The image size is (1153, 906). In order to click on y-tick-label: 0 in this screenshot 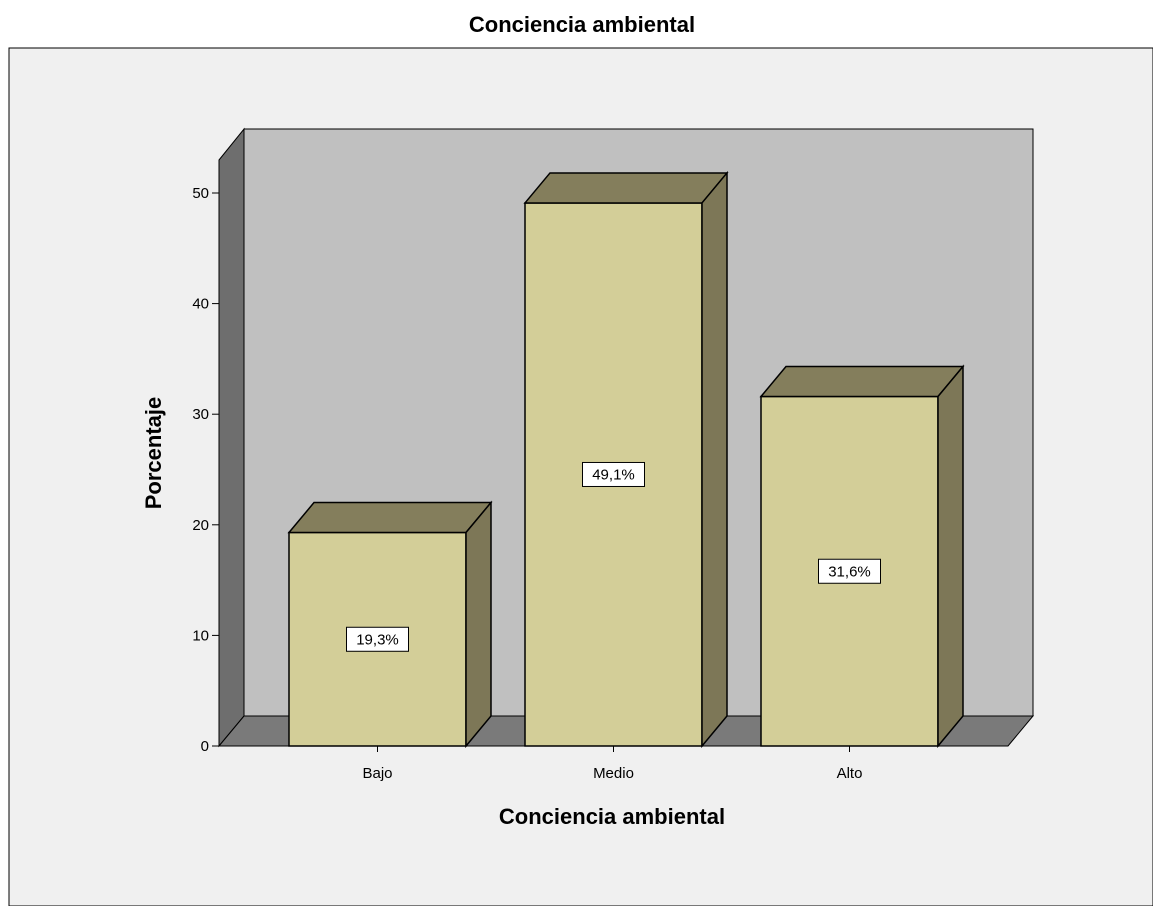, I will do `click(205, 746)`.